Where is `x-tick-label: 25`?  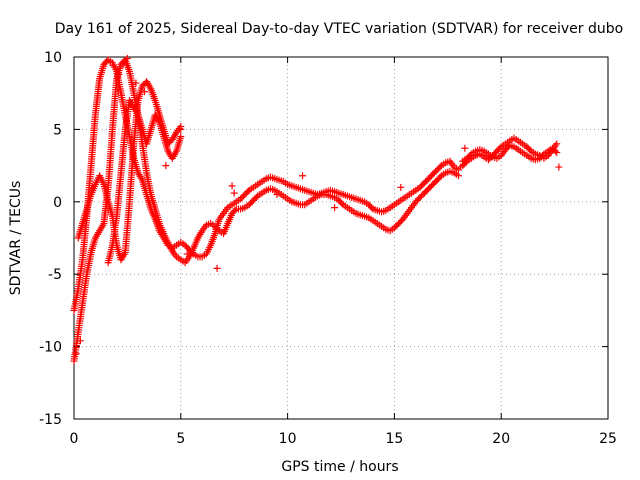
x-tick-label: 25 is located at coordinates (608, 439).